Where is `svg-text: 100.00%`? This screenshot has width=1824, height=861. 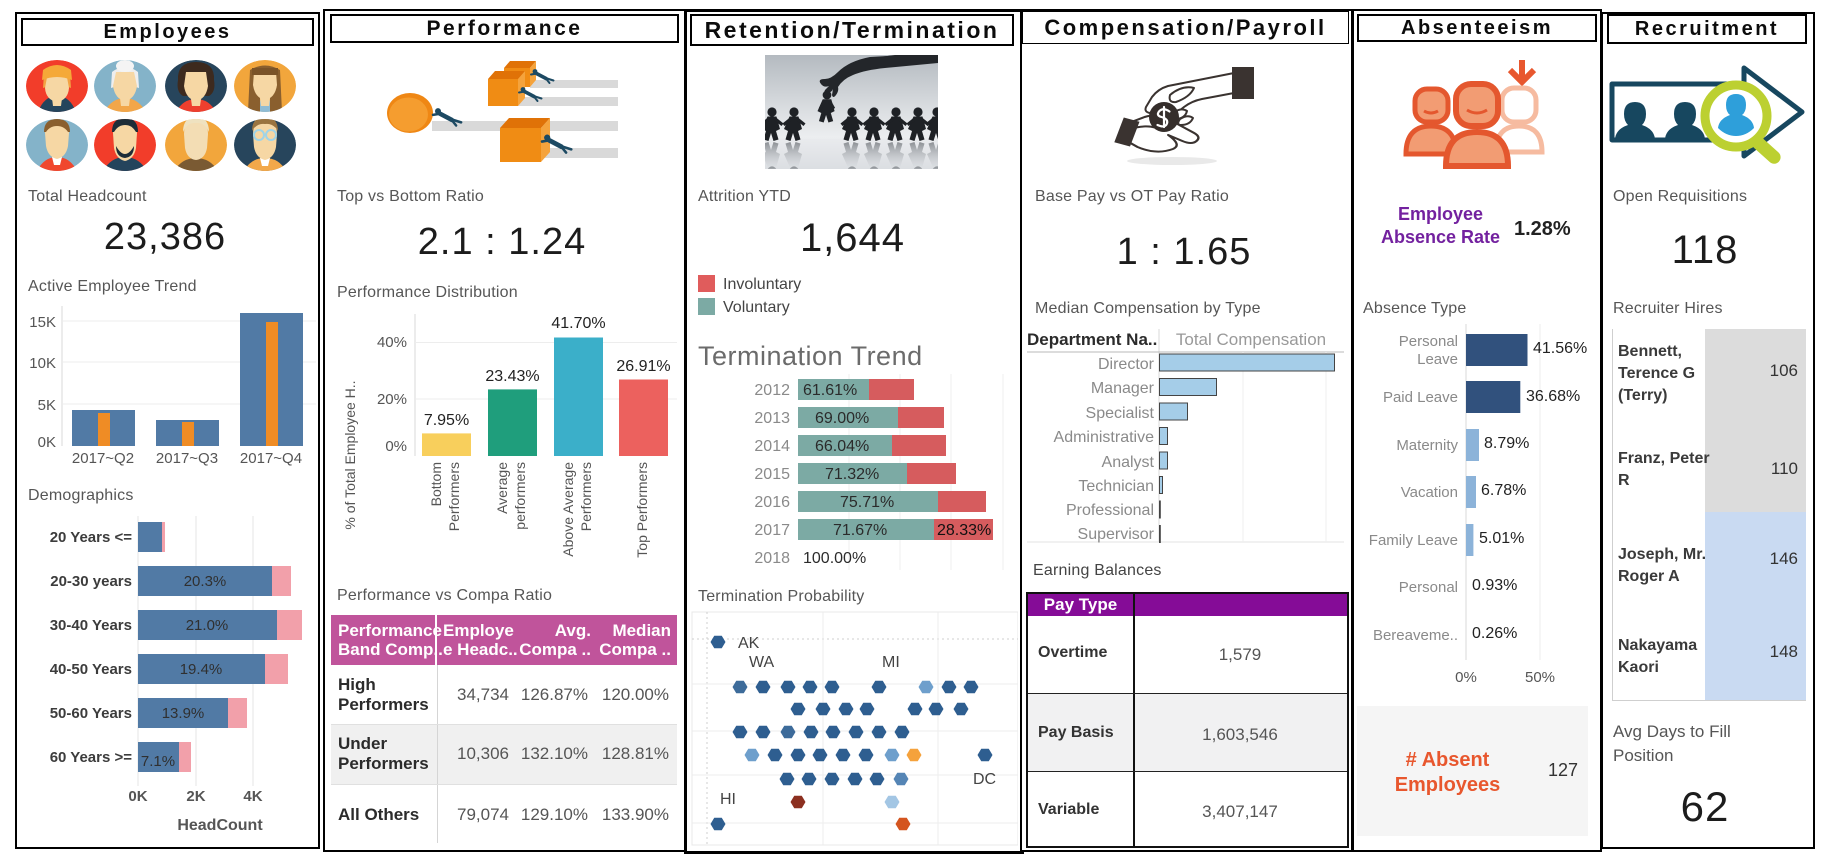
svg-text: 100.00% is located at coordinates (834, 558).